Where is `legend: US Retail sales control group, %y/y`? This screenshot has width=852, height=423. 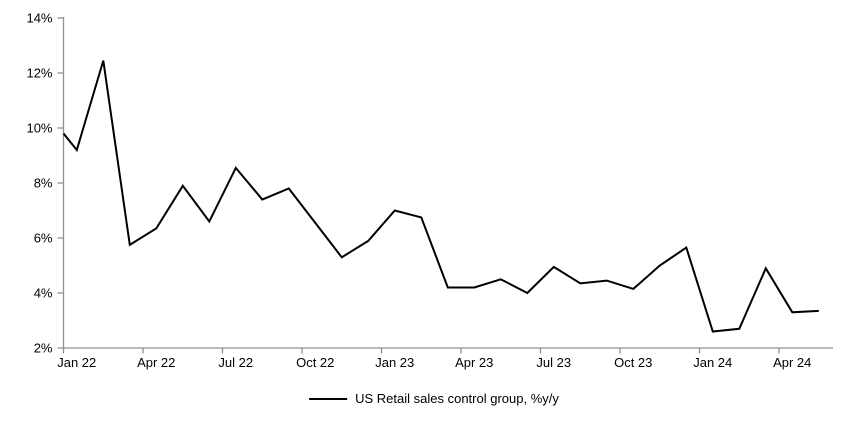
legend: US Retail sales control group, %y/y is located at coordinates (434, 398).